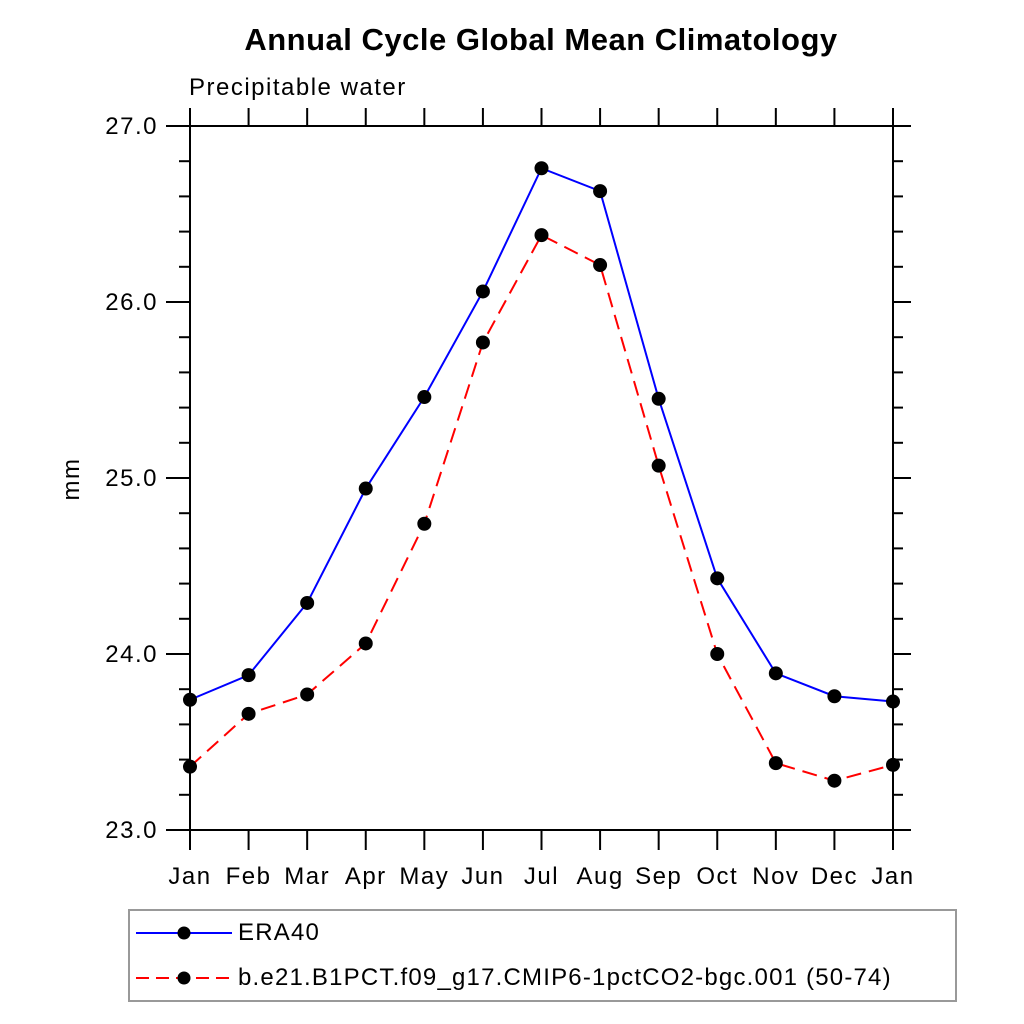  What do you see at coordinates (658, 876) in the screenshot?
I see `x-tick-label: Sep` at bounding box center [658, 876].